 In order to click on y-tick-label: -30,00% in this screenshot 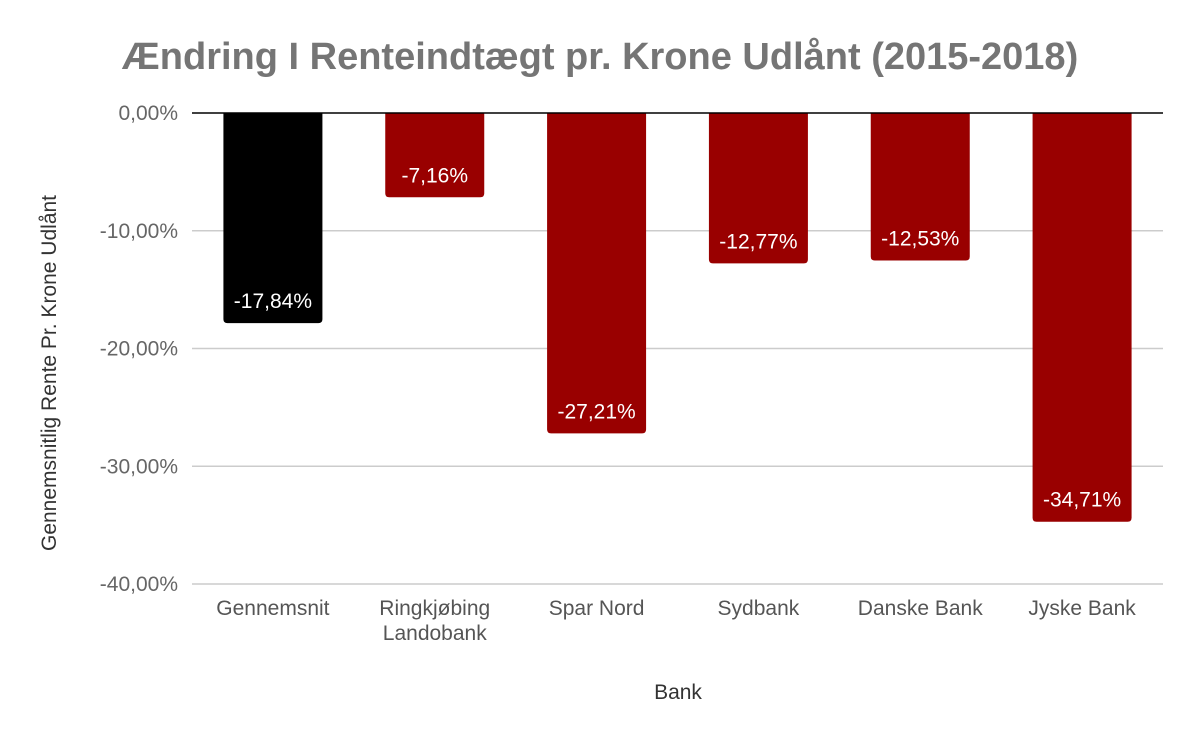, I will do `click(139, 466)`.